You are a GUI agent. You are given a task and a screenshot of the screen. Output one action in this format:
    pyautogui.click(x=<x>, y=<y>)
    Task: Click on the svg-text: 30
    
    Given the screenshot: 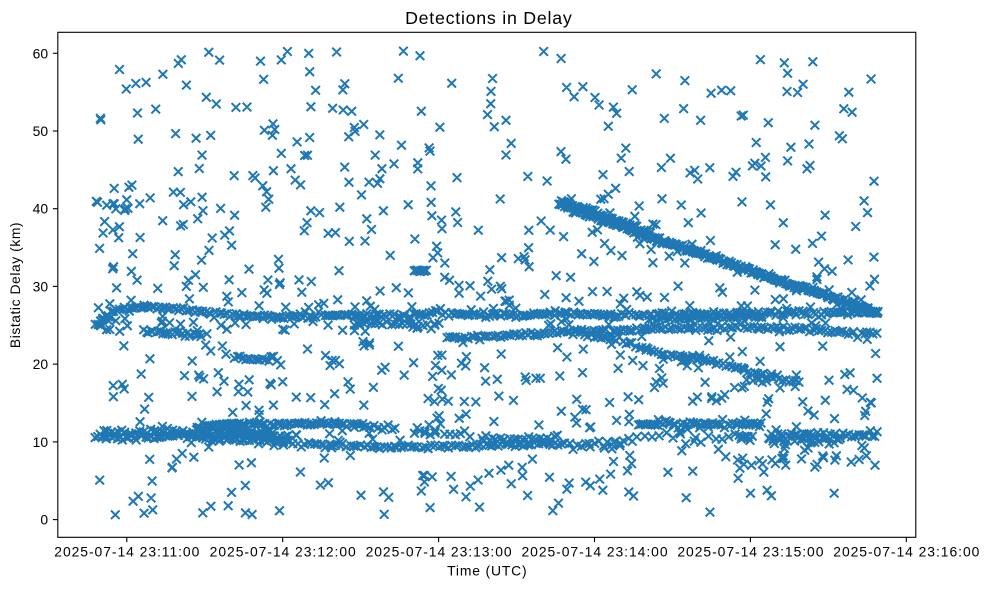 What is the action you would take?
    pyautogui.click(x=41, y=286)
    